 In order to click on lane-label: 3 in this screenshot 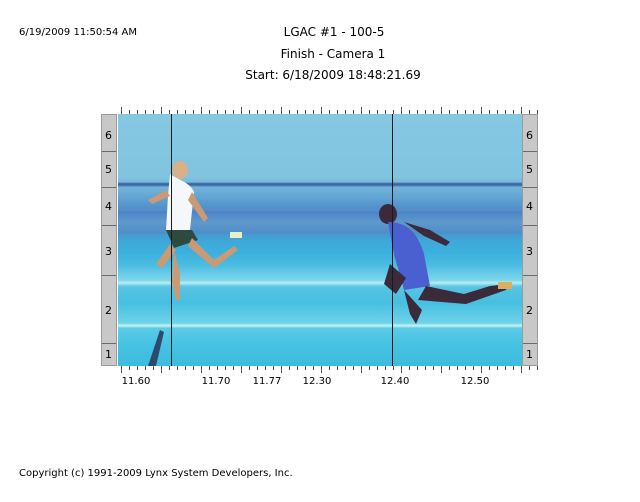, I will do `click(529, 251)`.